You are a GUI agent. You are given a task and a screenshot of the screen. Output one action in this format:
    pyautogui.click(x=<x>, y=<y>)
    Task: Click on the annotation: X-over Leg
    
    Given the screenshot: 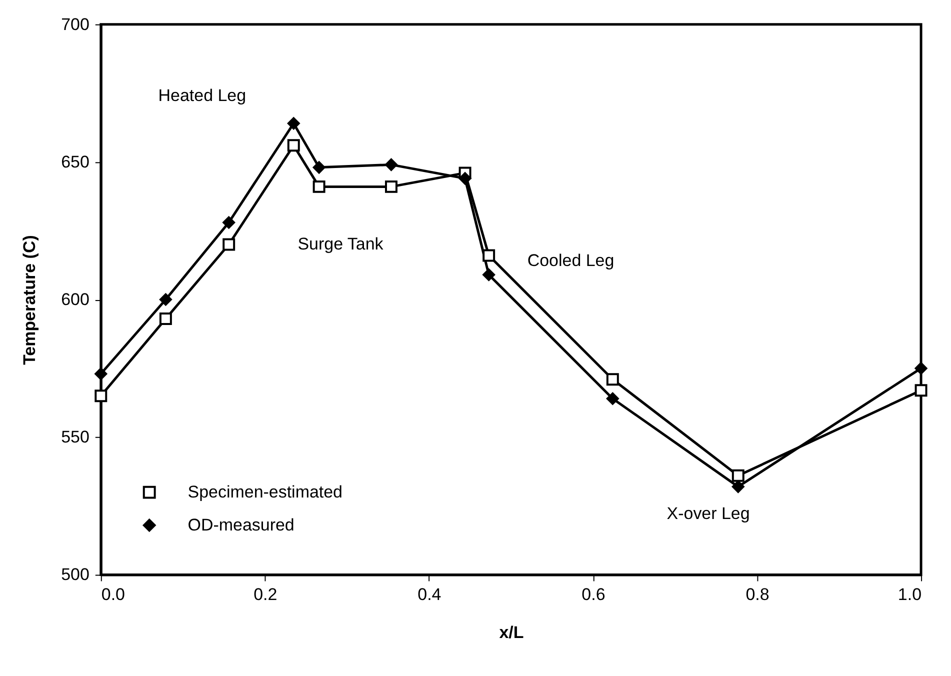 What is the action you would take?
    pyautogui.click(x=708, y=514)
    